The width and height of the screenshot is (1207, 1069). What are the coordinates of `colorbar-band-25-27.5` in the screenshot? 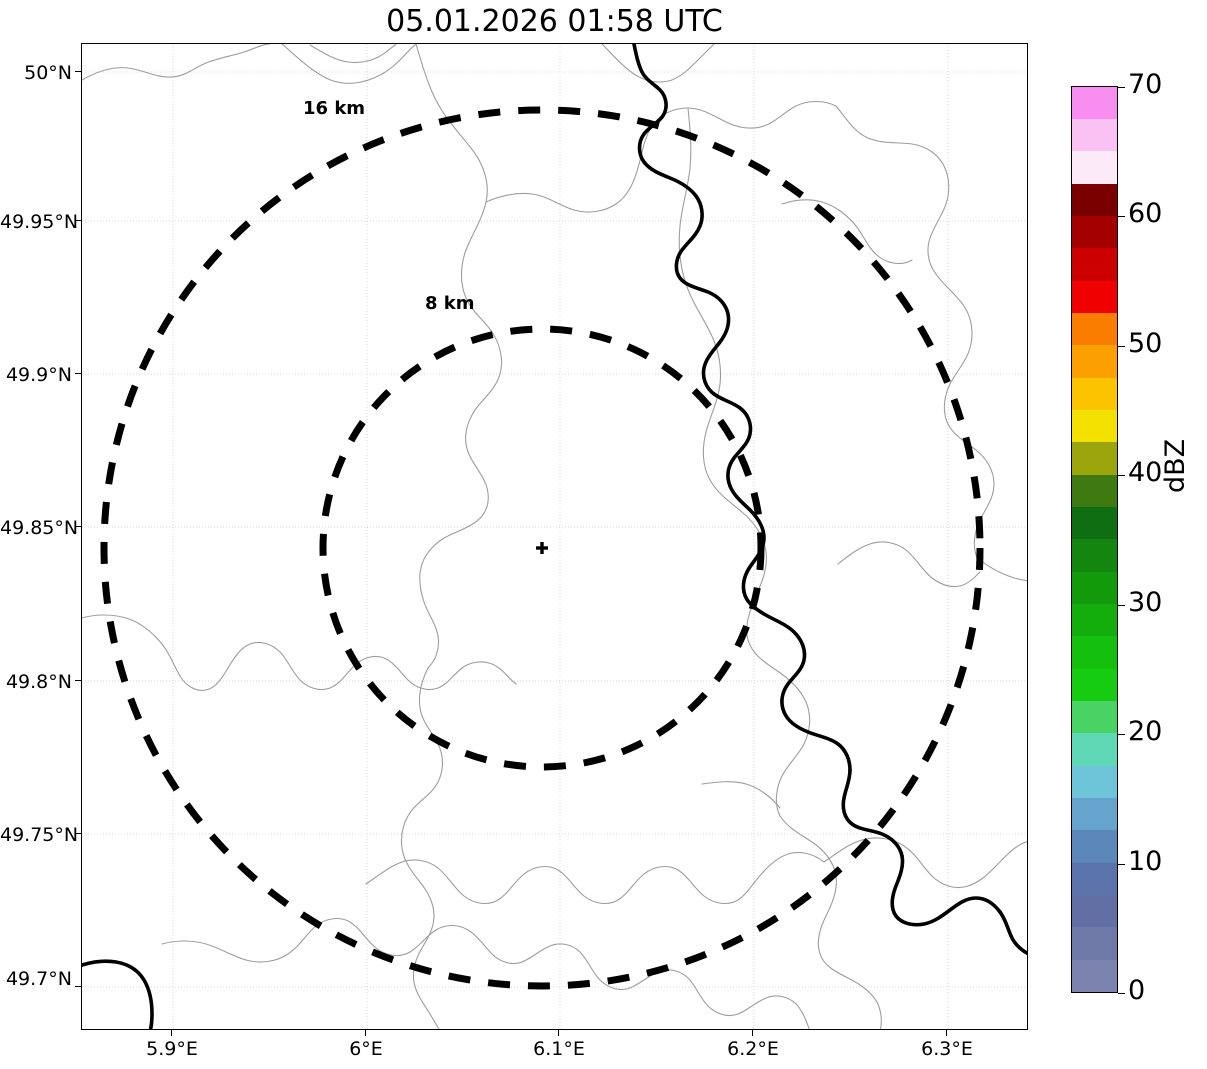 It's located at (1094, 652).